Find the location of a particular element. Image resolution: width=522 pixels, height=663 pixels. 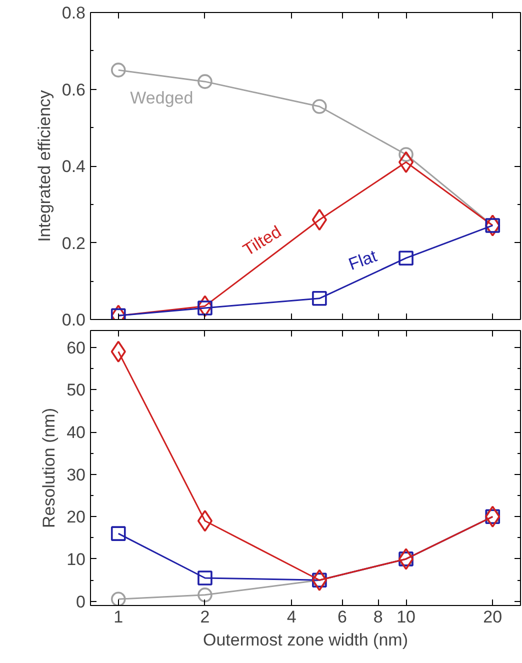

x-axis-title: Outermost zone width (nm) is located at coordinates (305, 640).